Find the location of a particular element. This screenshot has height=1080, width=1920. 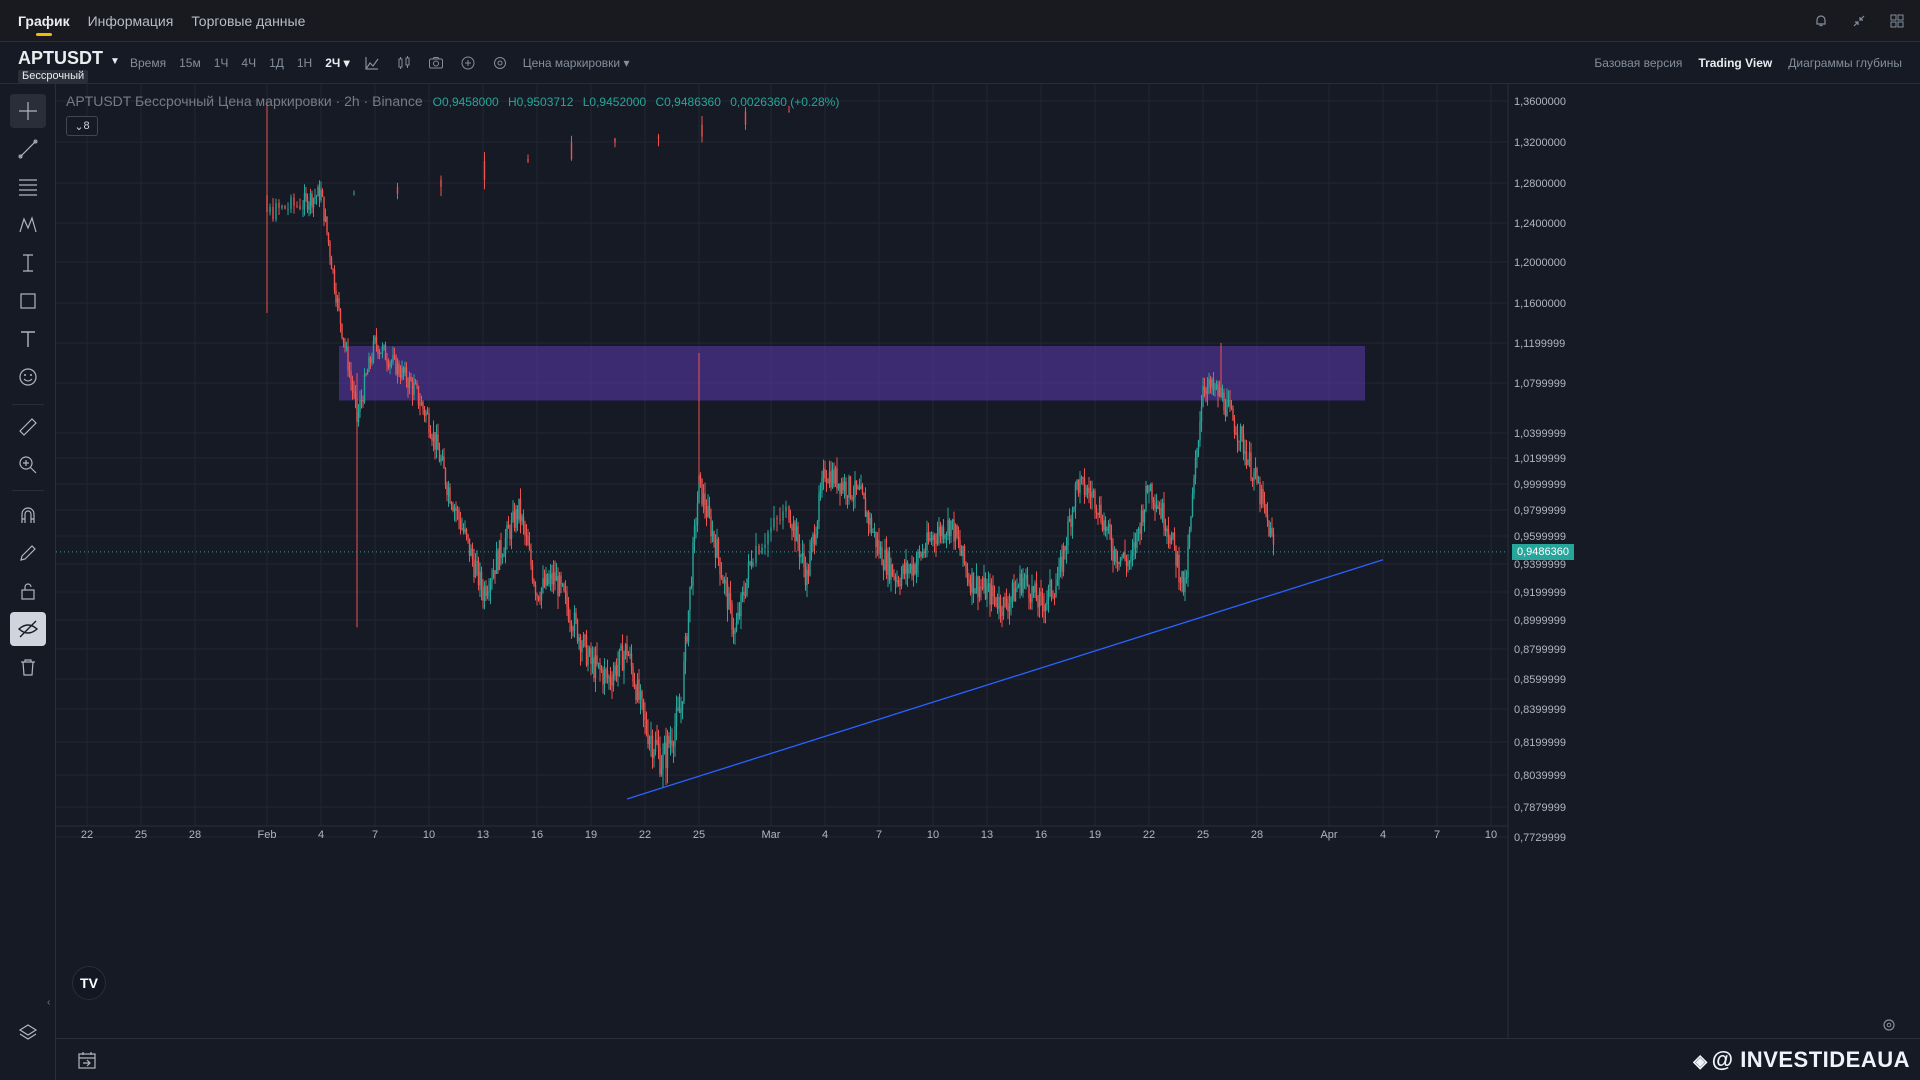

tab-trading-data: Торговые данные is located at coordinates (248, 20).